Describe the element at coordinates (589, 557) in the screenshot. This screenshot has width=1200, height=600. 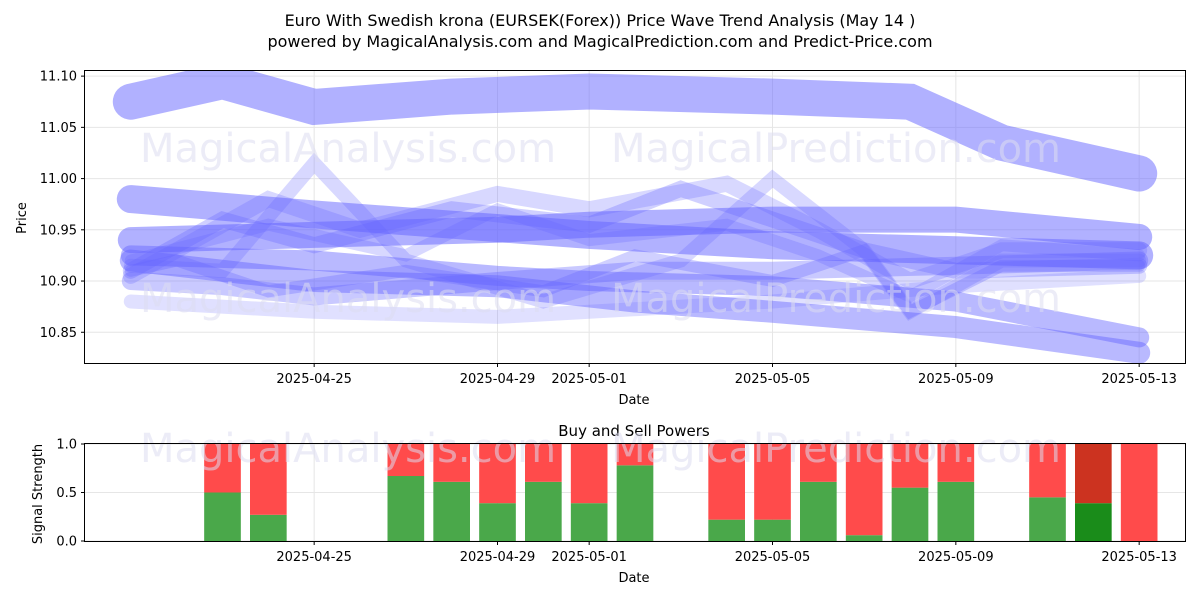
I see `signal-tick-label-x: 2025-05-01` at that location.